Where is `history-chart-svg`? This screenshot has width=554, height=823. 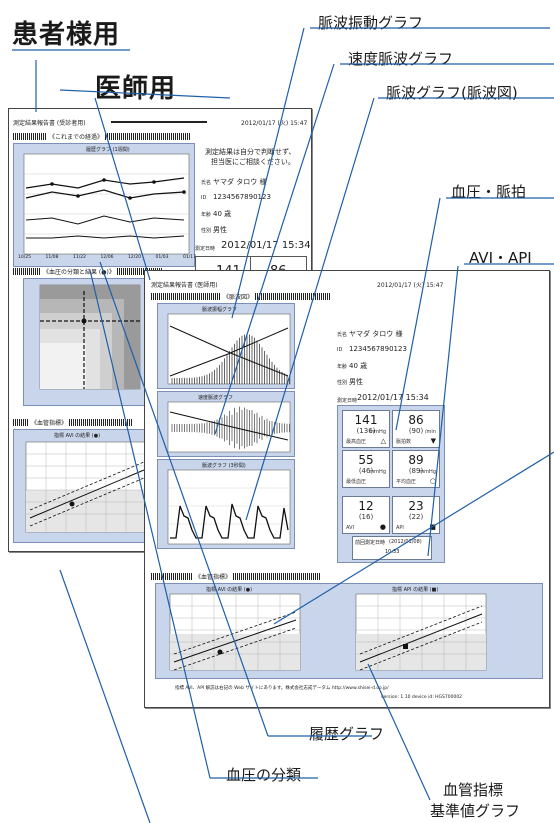 history-chart-svg is located at coordinates (106, 204).